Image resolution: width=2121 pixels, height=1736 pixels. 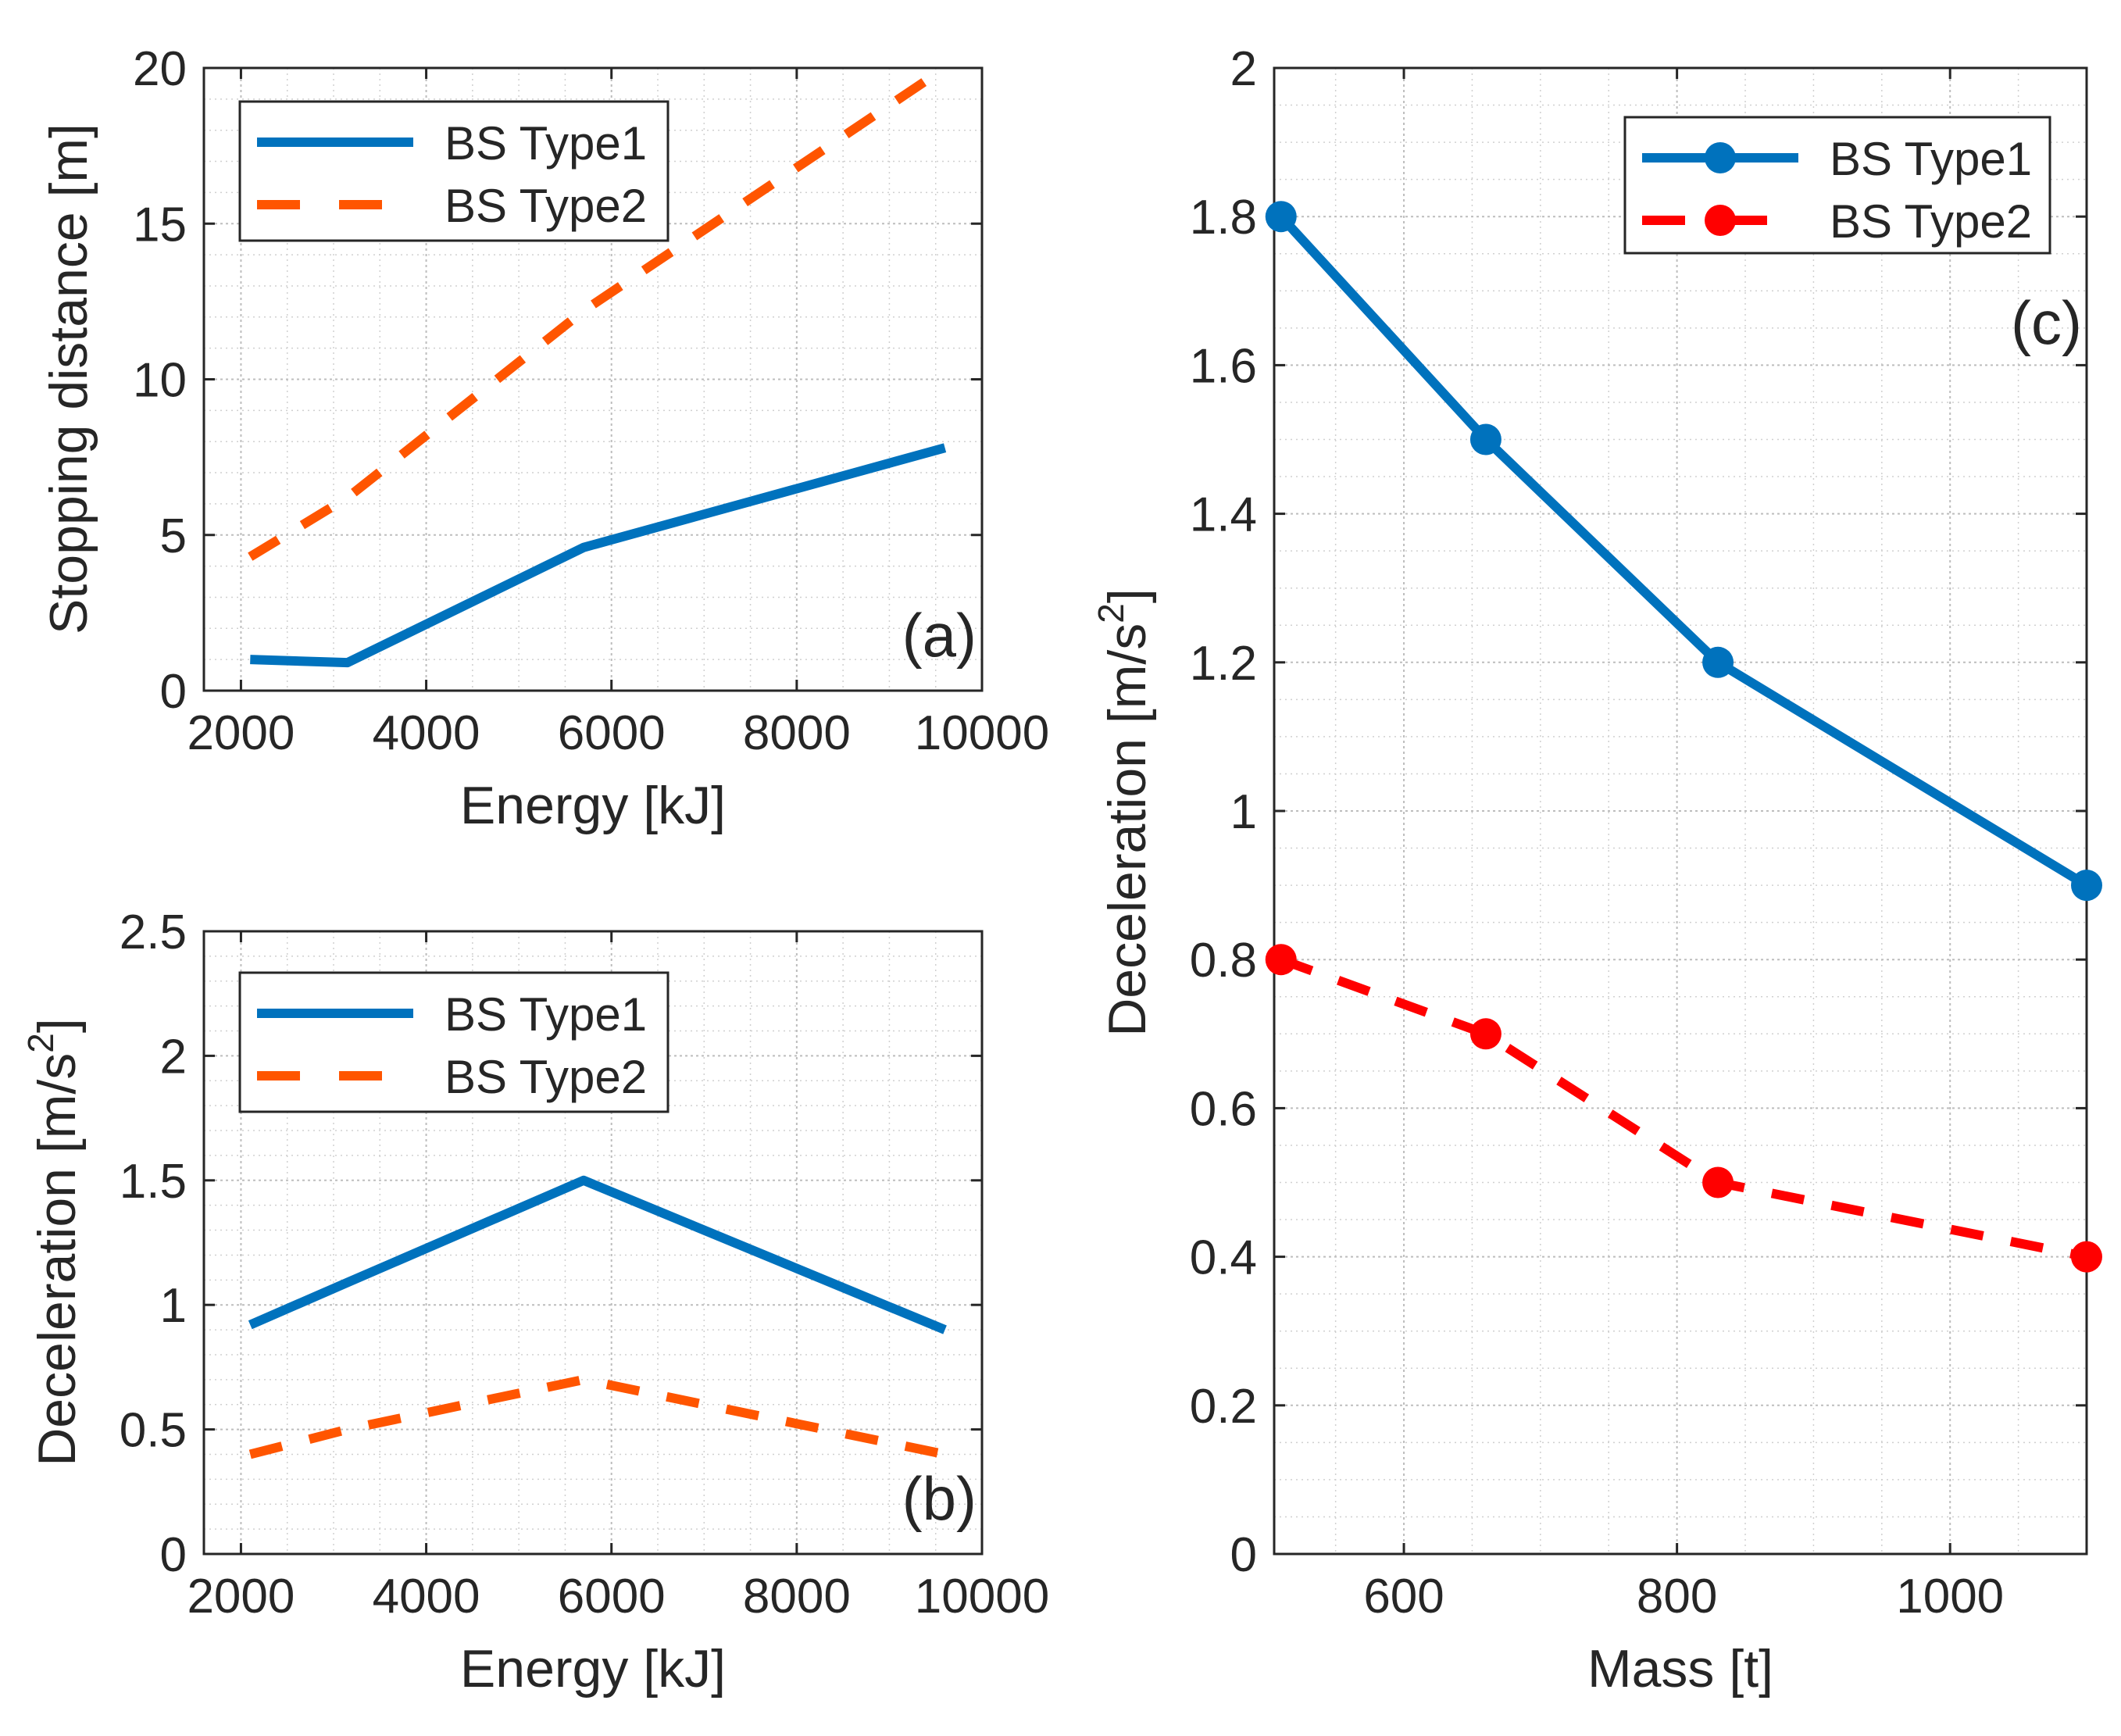 What do you see at coordinates (153, 1182) in the screenshot?
I see `y-tick-label: 1.5` at bounding box center [153, 1182].